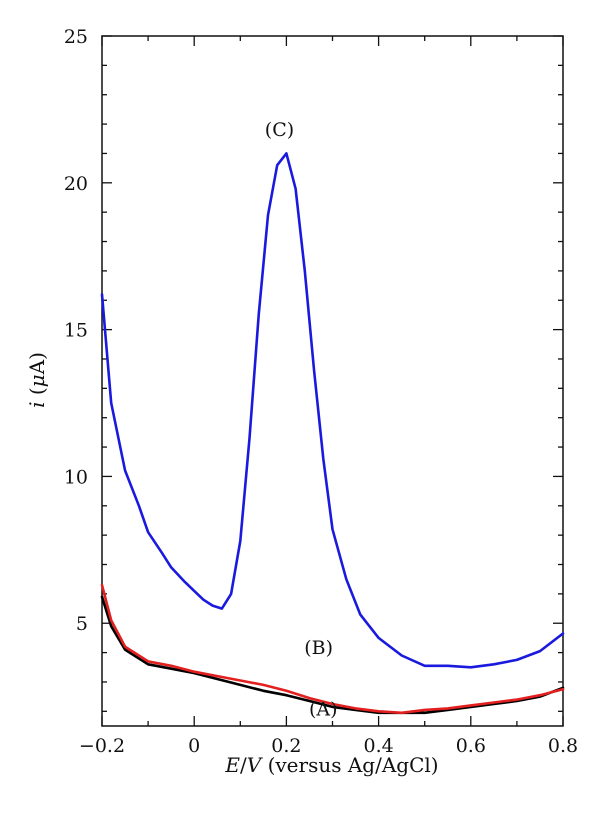 This screenshot has width=600, height=829. Describe the element at coordinates (76, 37) in the screenshot. I see `y-tick-label: 25` at that location.